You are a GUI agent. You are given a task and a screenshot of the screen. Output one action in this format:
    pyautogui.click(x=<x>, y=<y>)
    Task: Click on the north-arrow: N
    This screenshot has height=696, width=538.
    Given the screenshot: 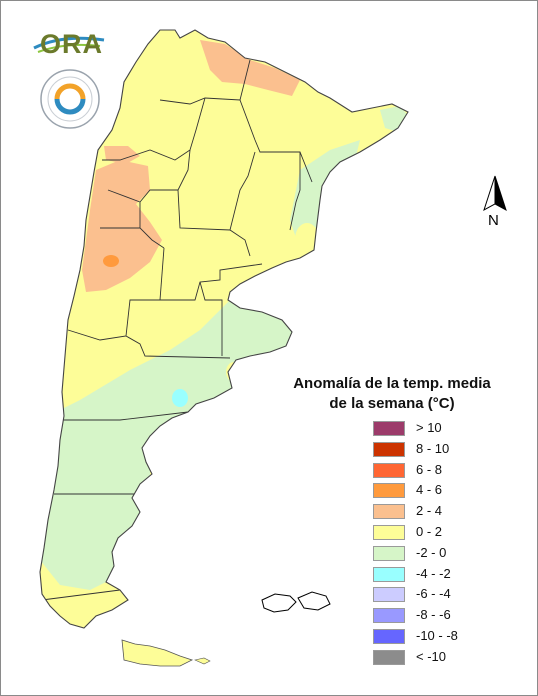 What is the action you would take?
    pyautogui.click(x=495, y=203)
    